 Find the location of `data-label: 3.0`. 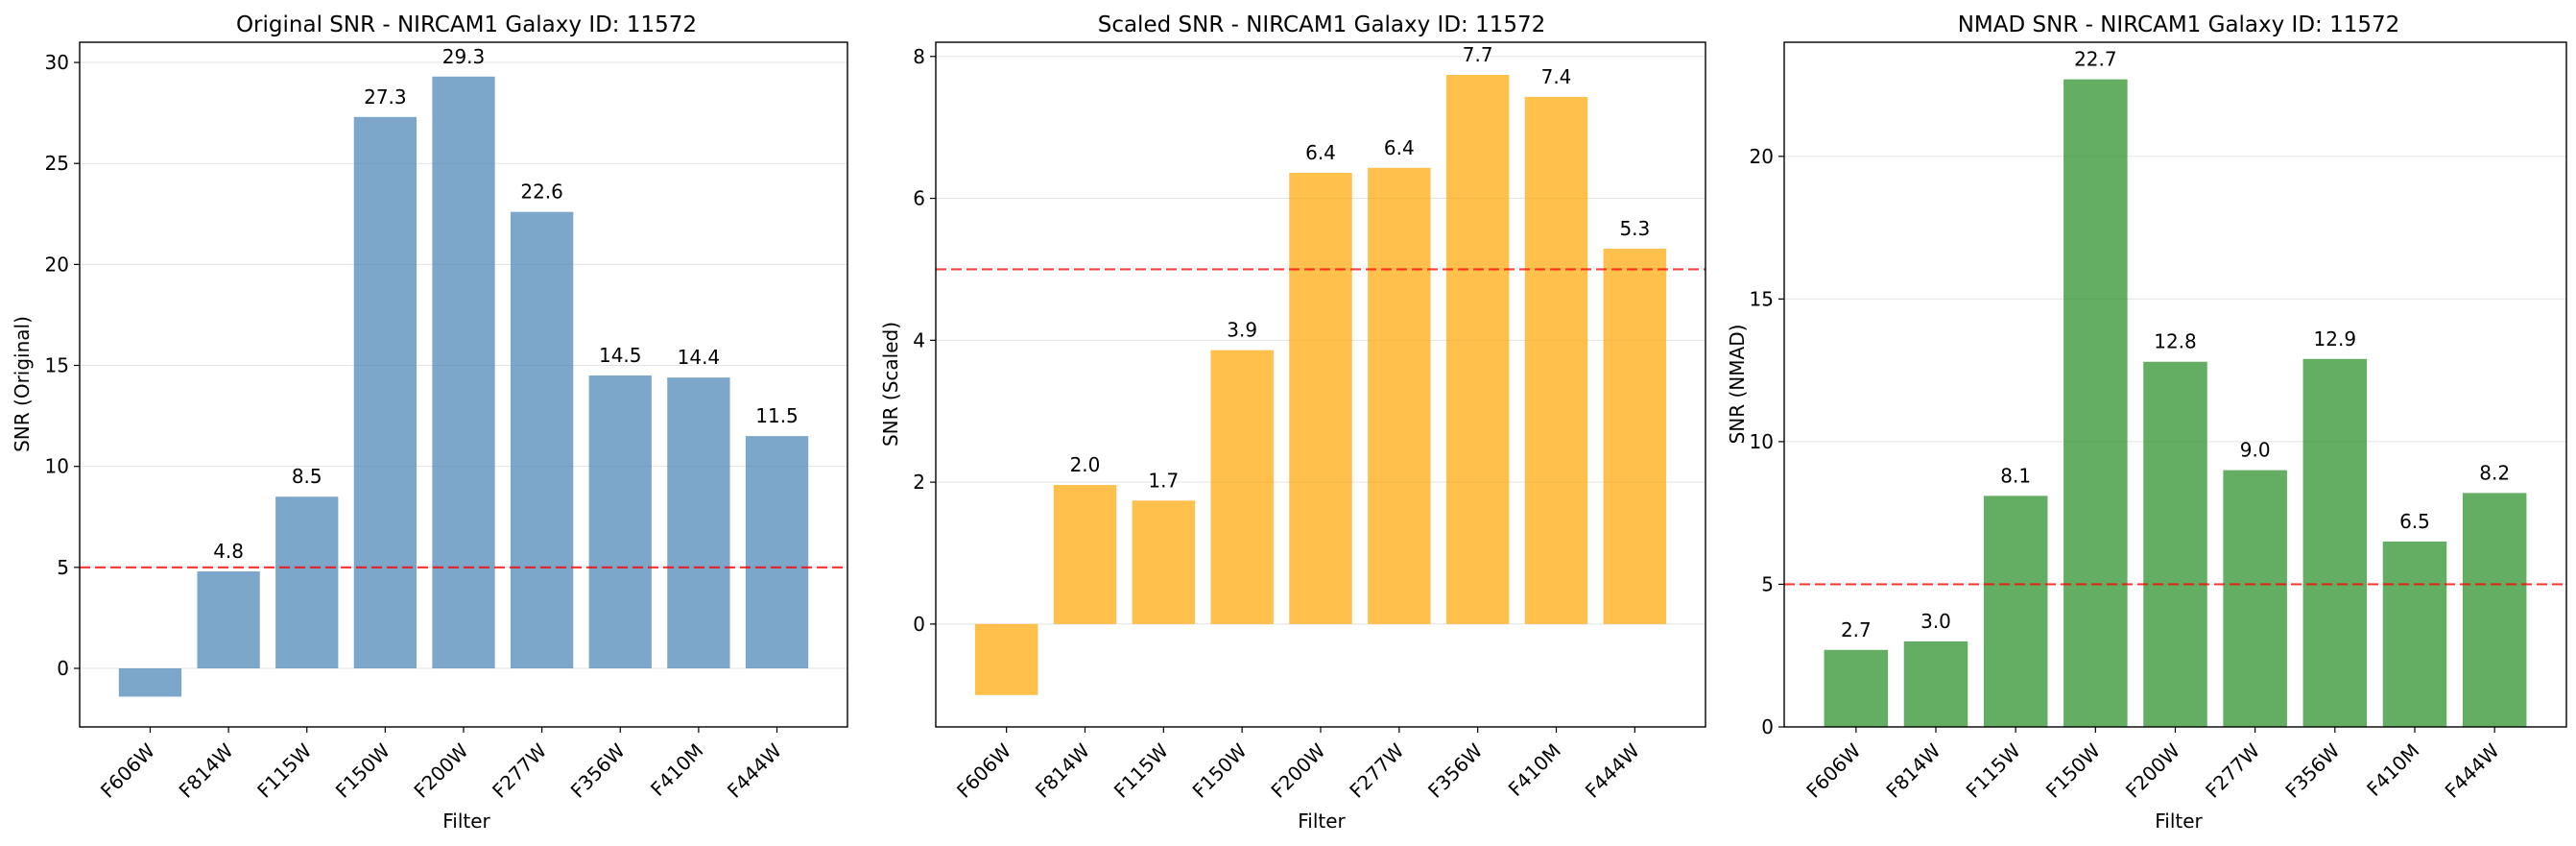

data-label: 3.0 is located at coordinates (1935, 621).